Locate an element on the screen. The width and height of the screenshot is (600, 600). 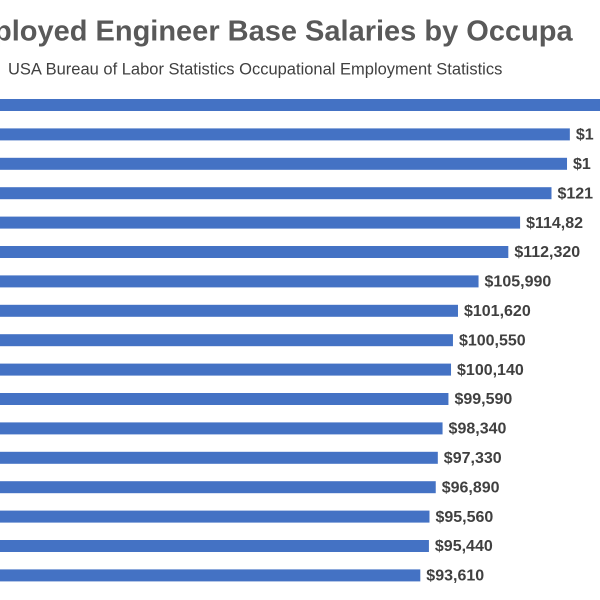
value-label: $97,330 is located at coordinates (473, 458).